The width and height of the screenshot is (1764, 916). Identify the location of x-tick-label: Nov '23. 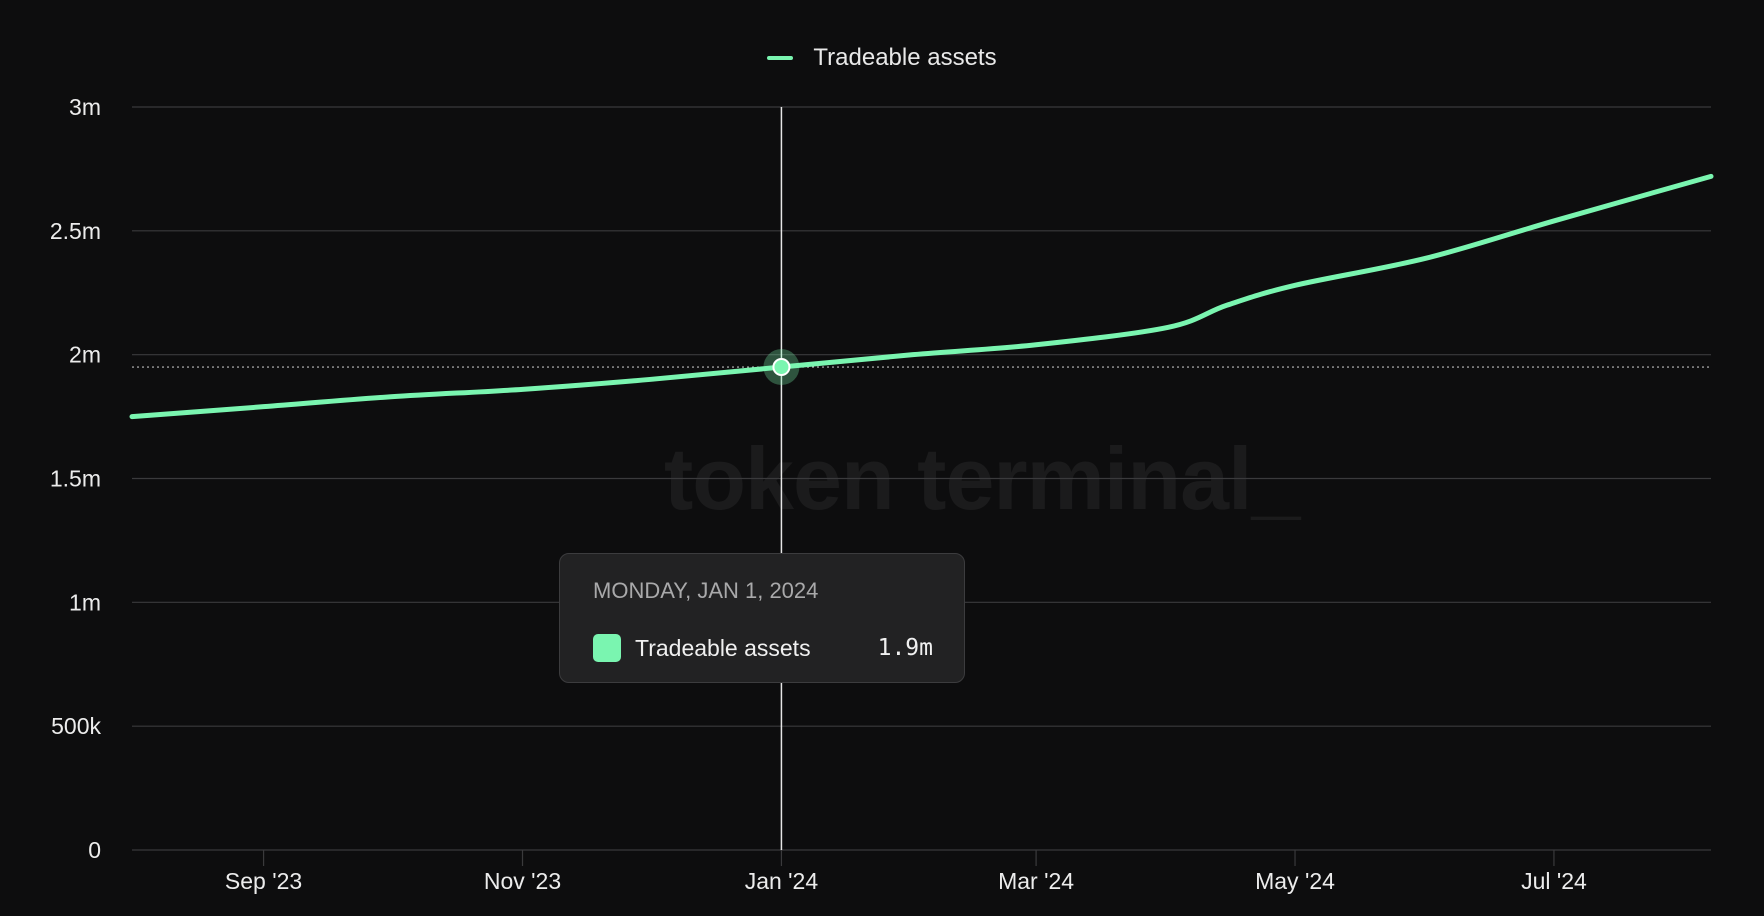
(522, 881).